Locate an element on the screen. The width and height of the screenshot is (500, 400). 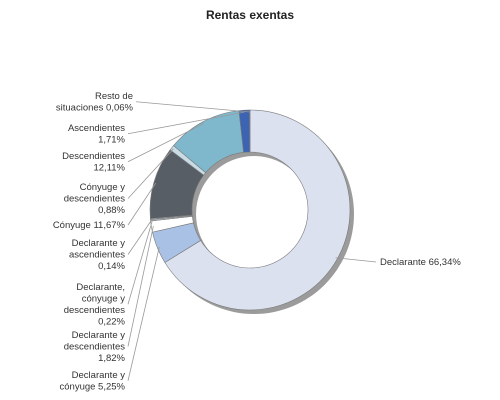
slice-label-resto-de-situaciones: Resto de situaciones 0,06% is located at coordinates (95, 102).